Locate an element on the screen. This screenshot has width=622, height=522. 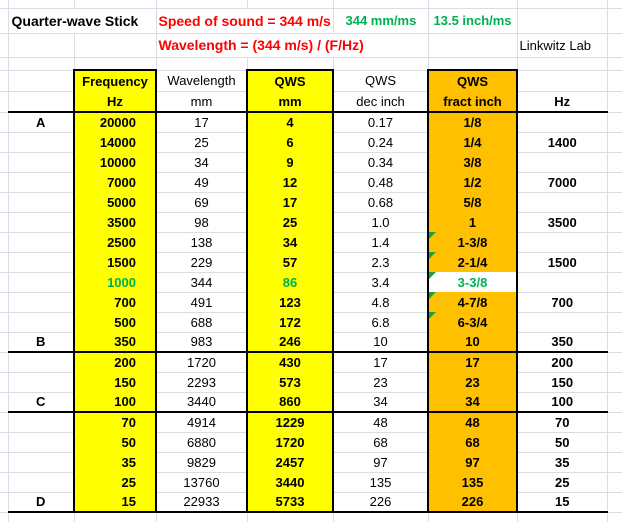
cell-qws-dec-inch: 135 is located at coordinates (380, 482).